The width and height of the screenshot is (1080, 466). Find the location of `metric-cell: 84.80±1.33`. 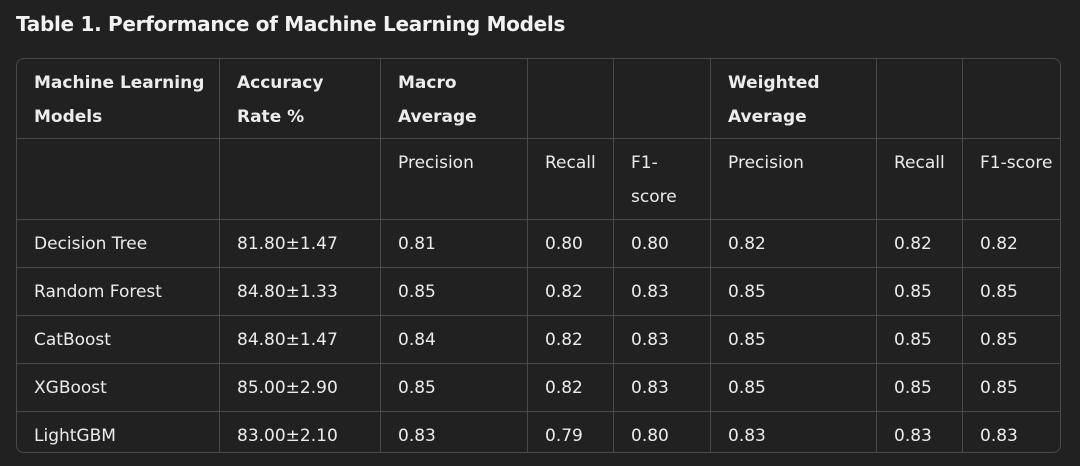

metric-cell: 84.80±1.33 is located at coordinates (300, 291).